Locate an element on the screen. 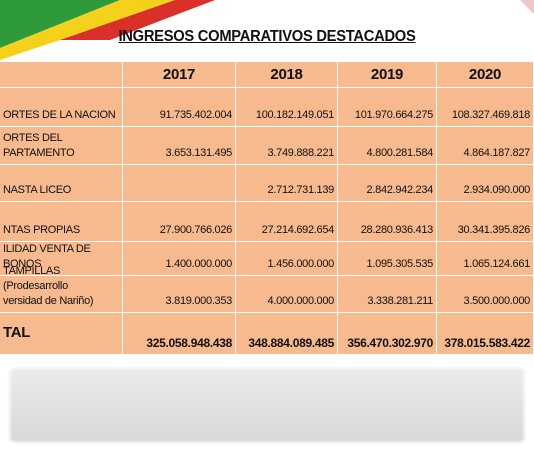 This screenshot has height=462, width=534. header-cell: 2020 is located at coordinates (485, 75).